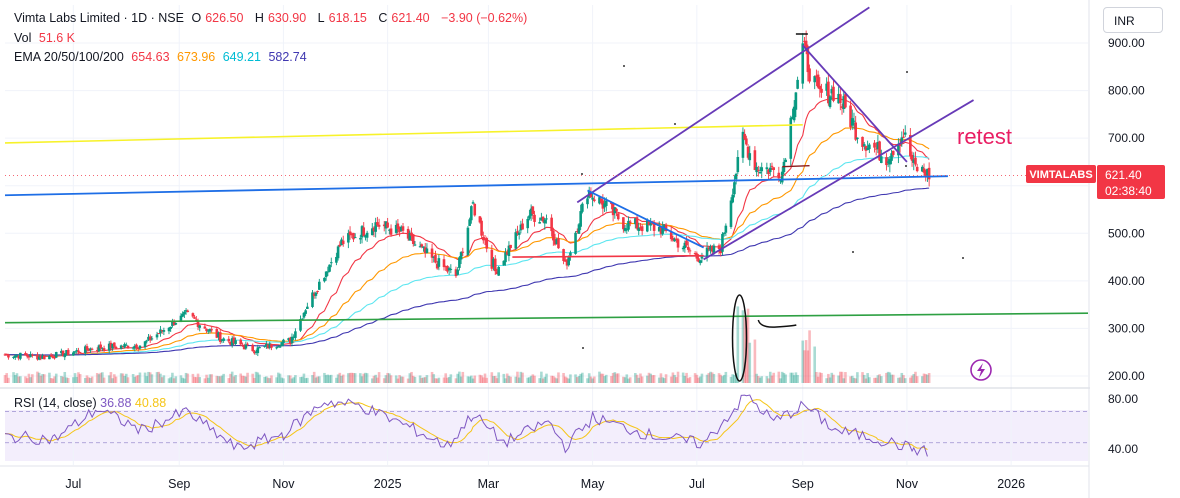 The height and width of the screenshot is (498, 1180). Describe the element at coordinates (1061, 174) in the screenshot. I see `symbol-tag` at that location.